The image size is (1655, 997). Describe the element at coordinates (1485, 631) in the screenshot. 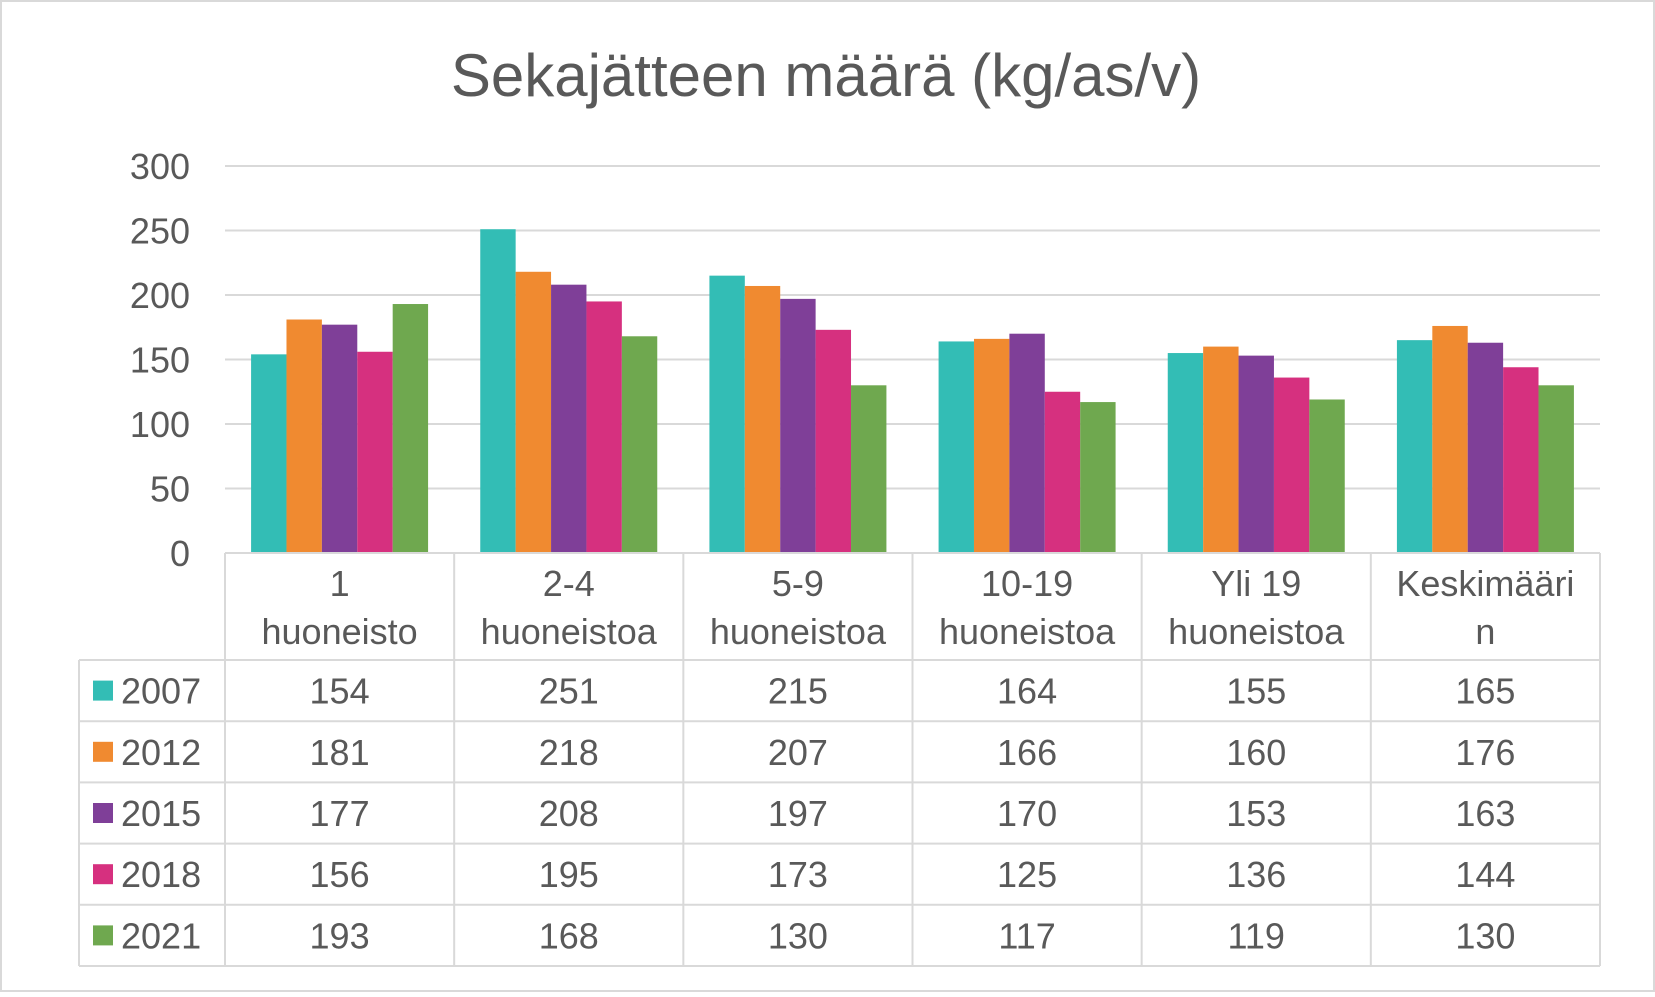

I see `category-label: n` at that location.